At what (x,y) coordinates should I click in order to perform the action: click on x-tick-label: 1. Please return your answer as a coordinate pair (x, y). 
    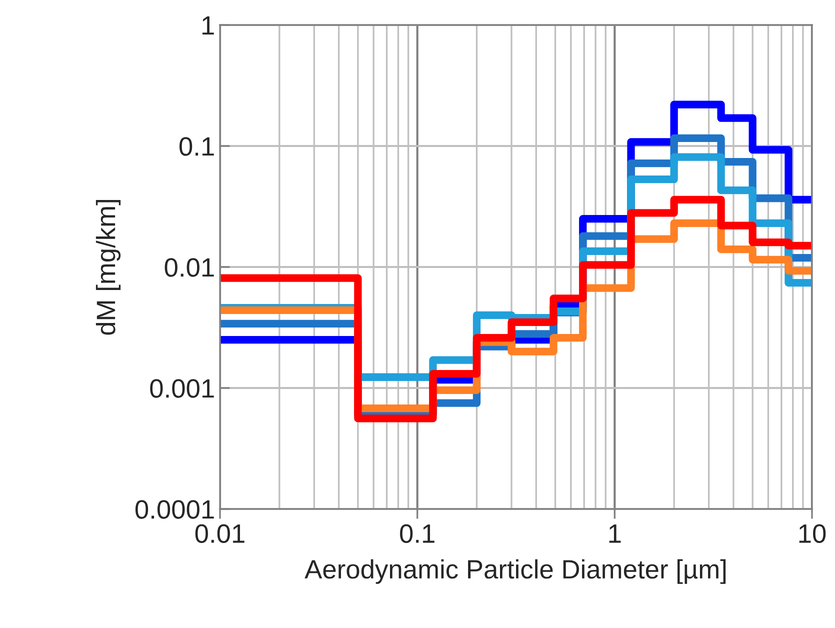
    Looking at the image, I should click on (615, 533).